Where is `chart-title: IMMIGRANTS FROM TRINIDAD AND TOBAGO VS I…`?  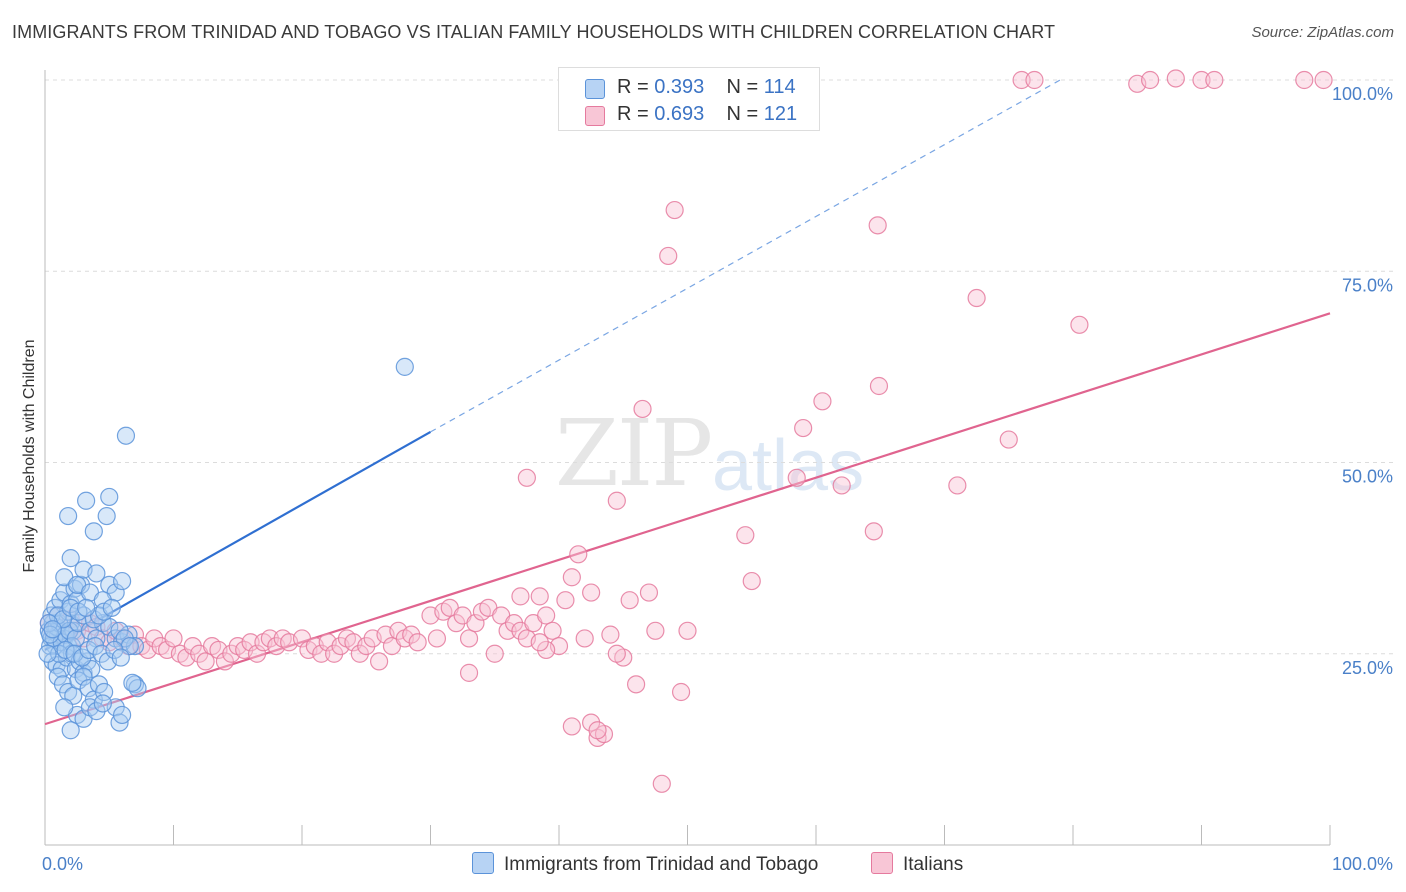 chart-title: IMMIGRANTS FROM TRINIDAD AND TOBAGO VS I… is located at coordinates (534, 32).